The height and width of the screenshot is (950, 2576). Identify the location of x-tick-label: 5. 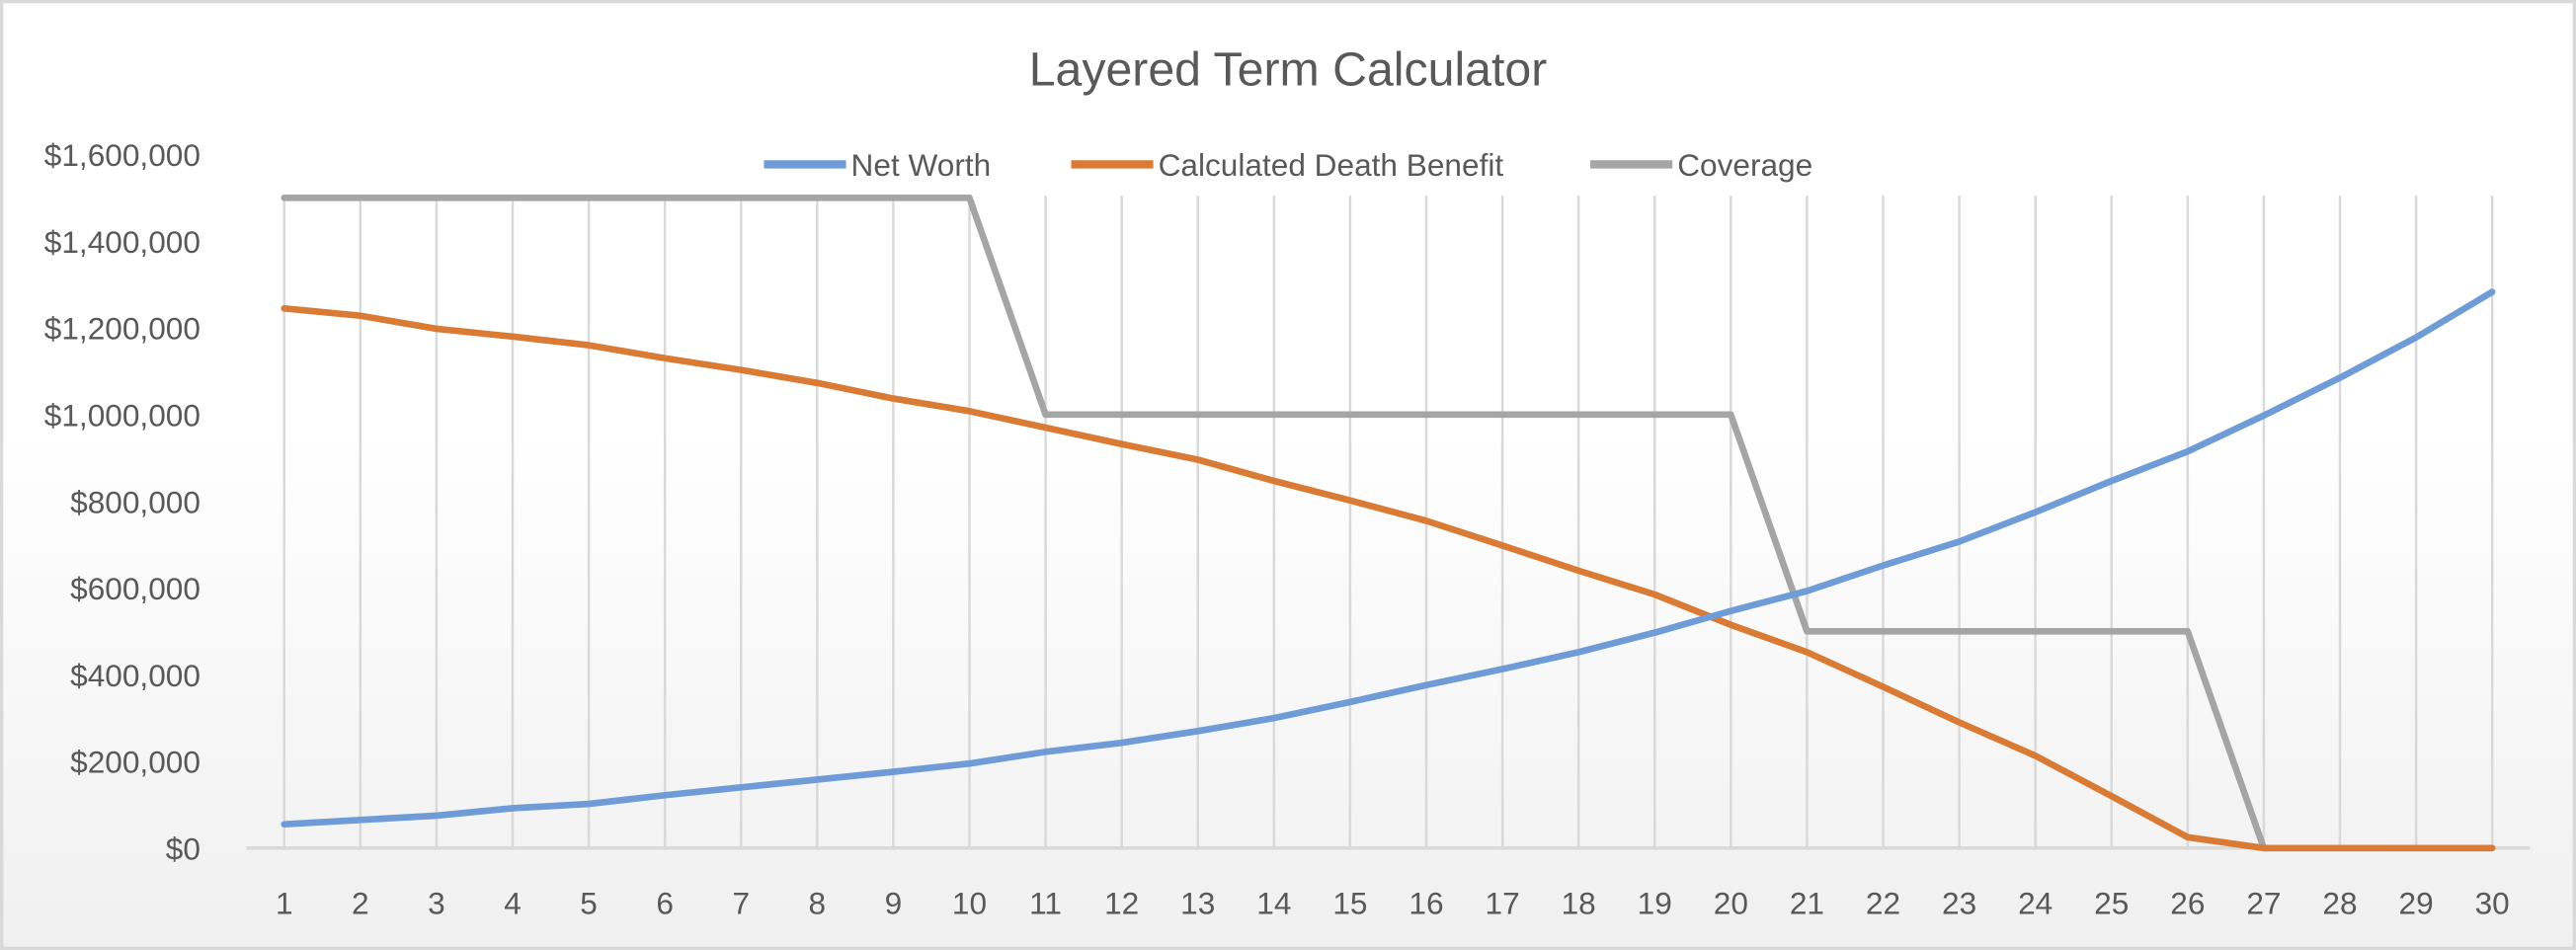
(589, 902).